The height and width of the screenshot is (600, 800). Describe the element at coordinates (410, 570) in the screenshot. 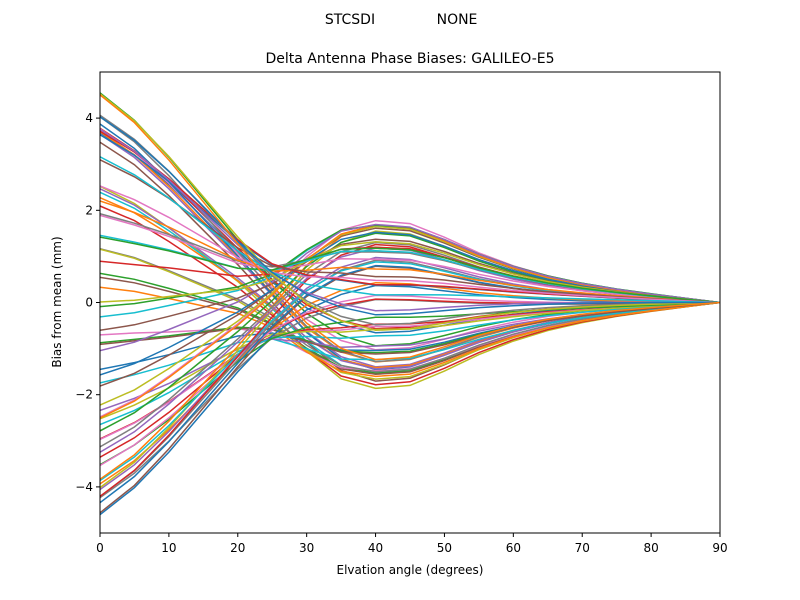

I see `x-axis-label: Elvation angle (degrees)` at that location.